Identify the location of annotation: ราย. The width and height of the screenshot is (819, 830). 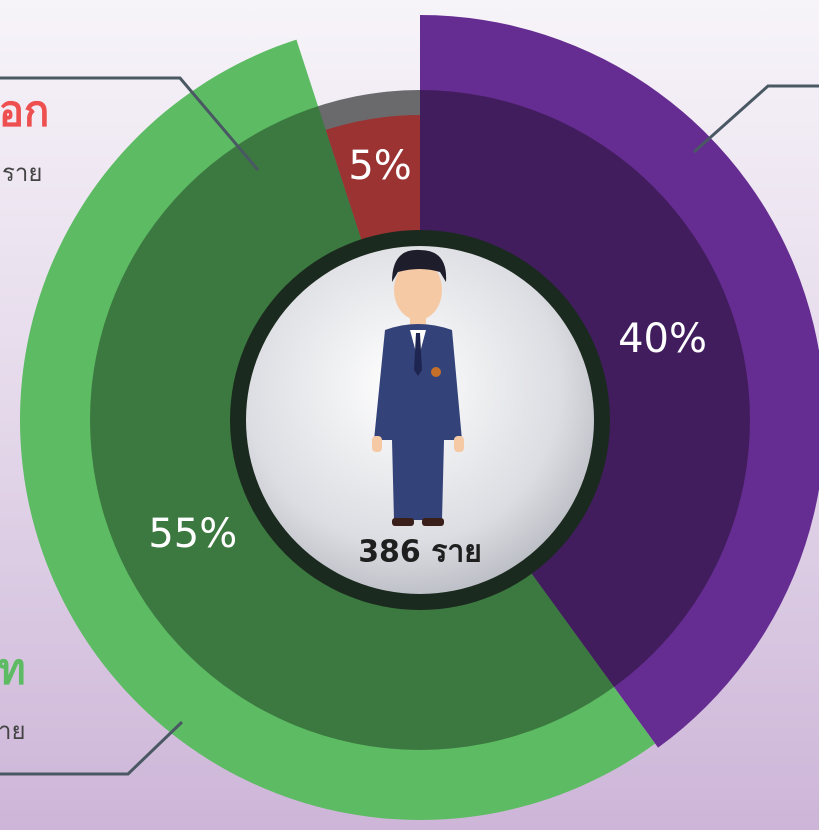
(22, 173).